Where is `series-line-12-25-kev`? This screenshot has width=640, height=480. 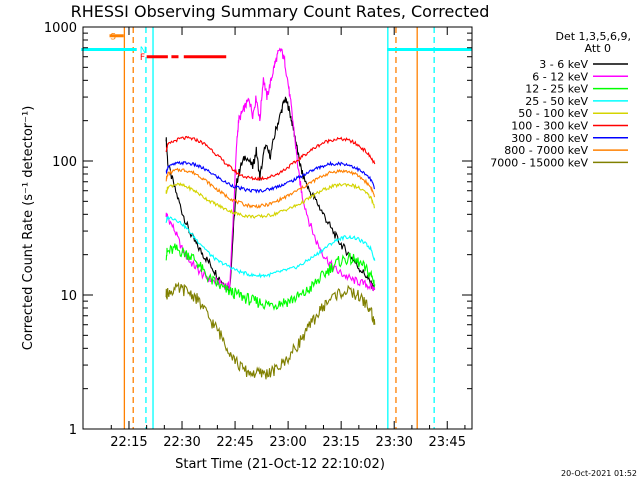 series-line-12-25-kev is located at coordinates (270, 277).